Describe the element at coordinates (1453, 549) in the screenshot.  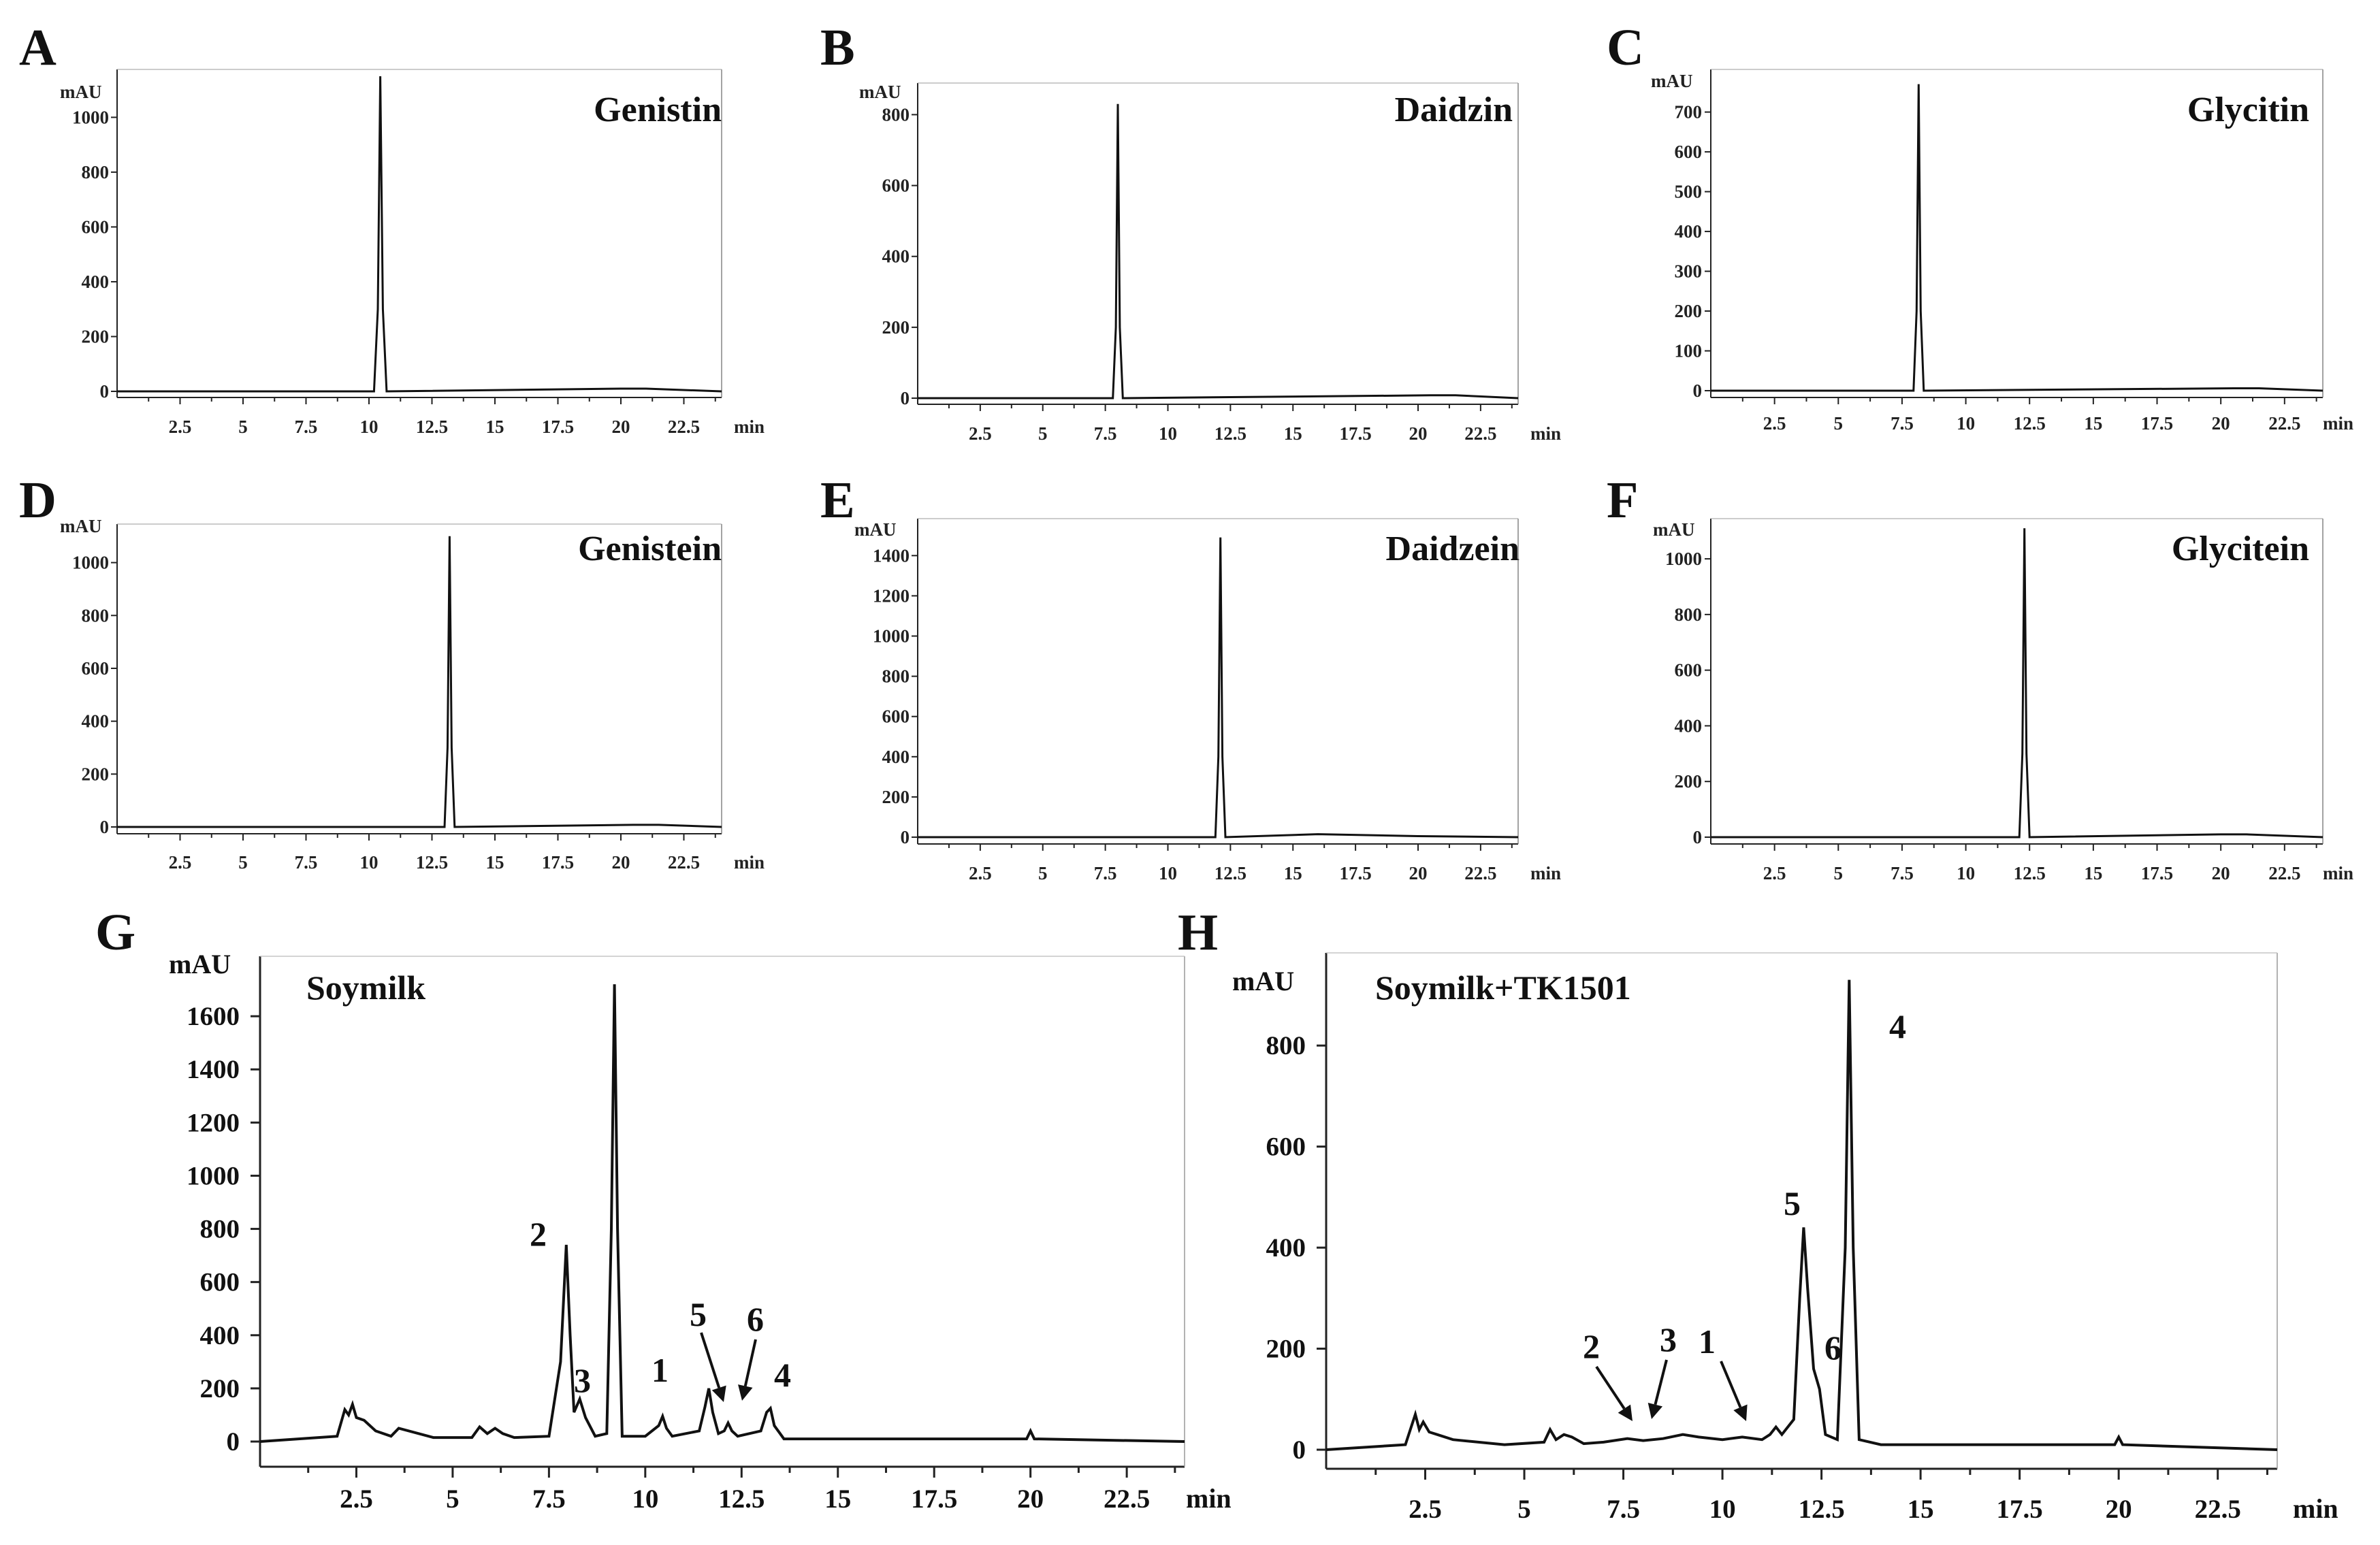
I see `compound-label: Daidzein` at that location.